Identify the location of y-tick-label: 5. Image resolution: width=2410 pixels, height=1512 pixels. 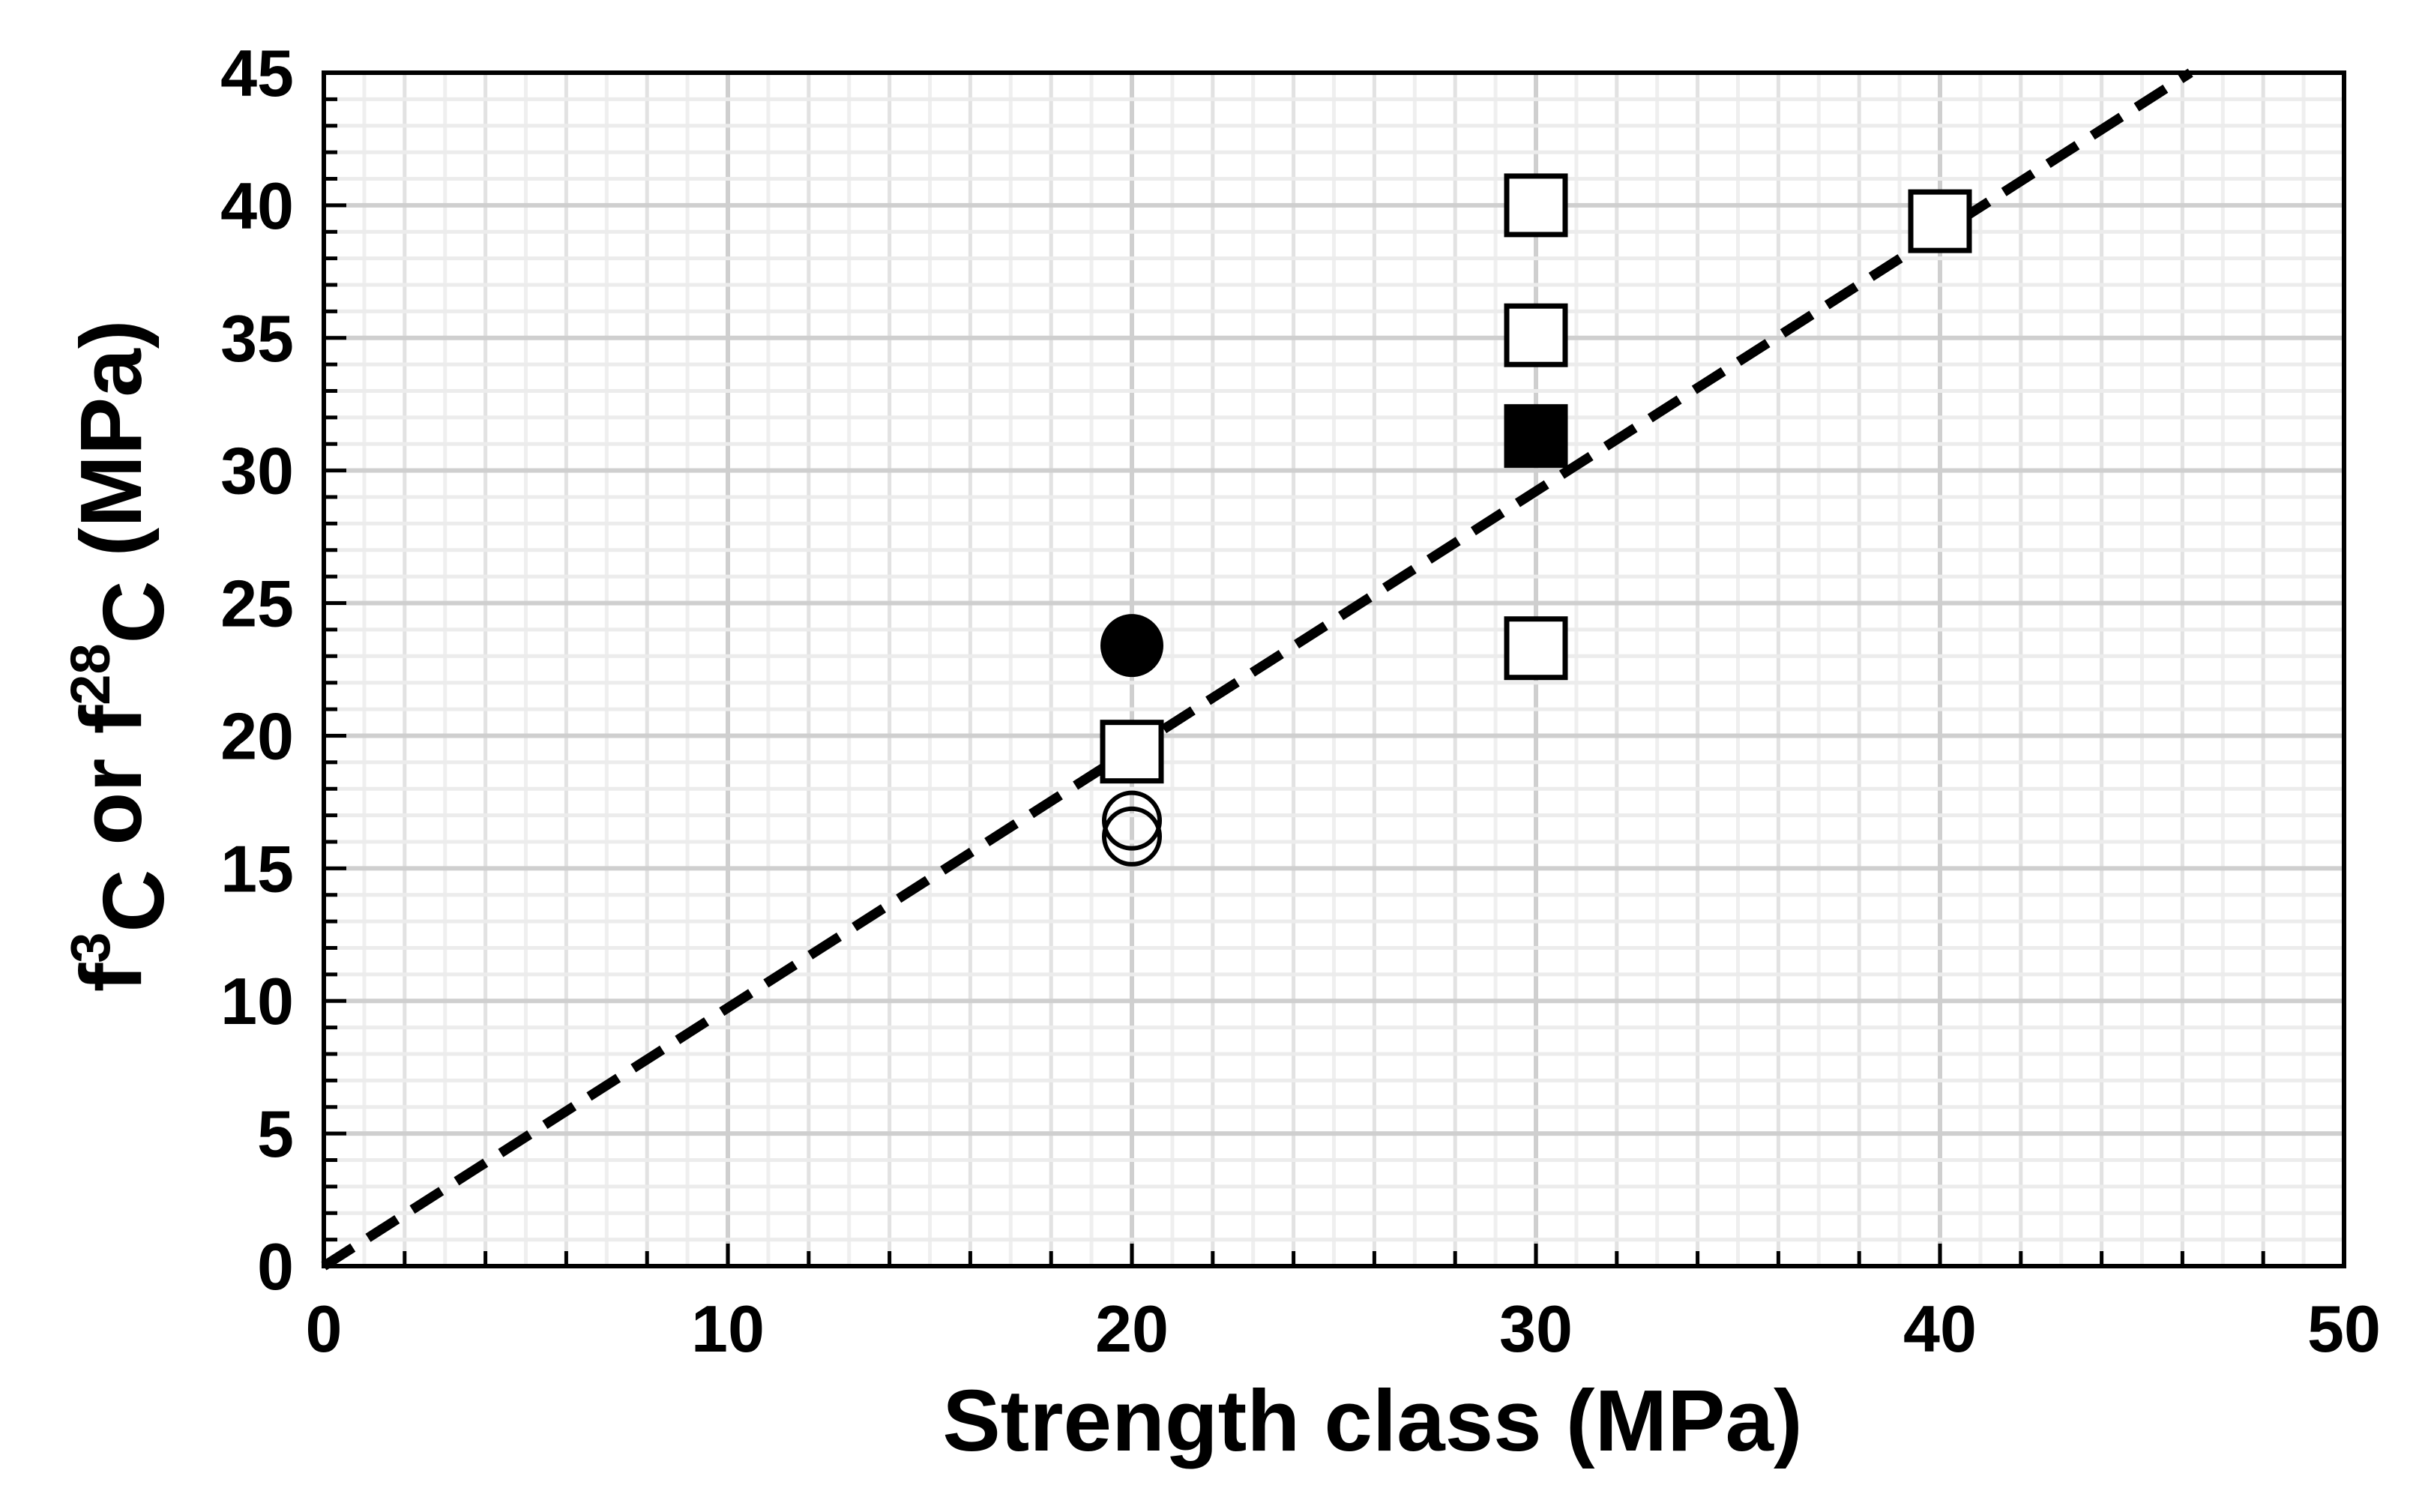
(275, 1134).